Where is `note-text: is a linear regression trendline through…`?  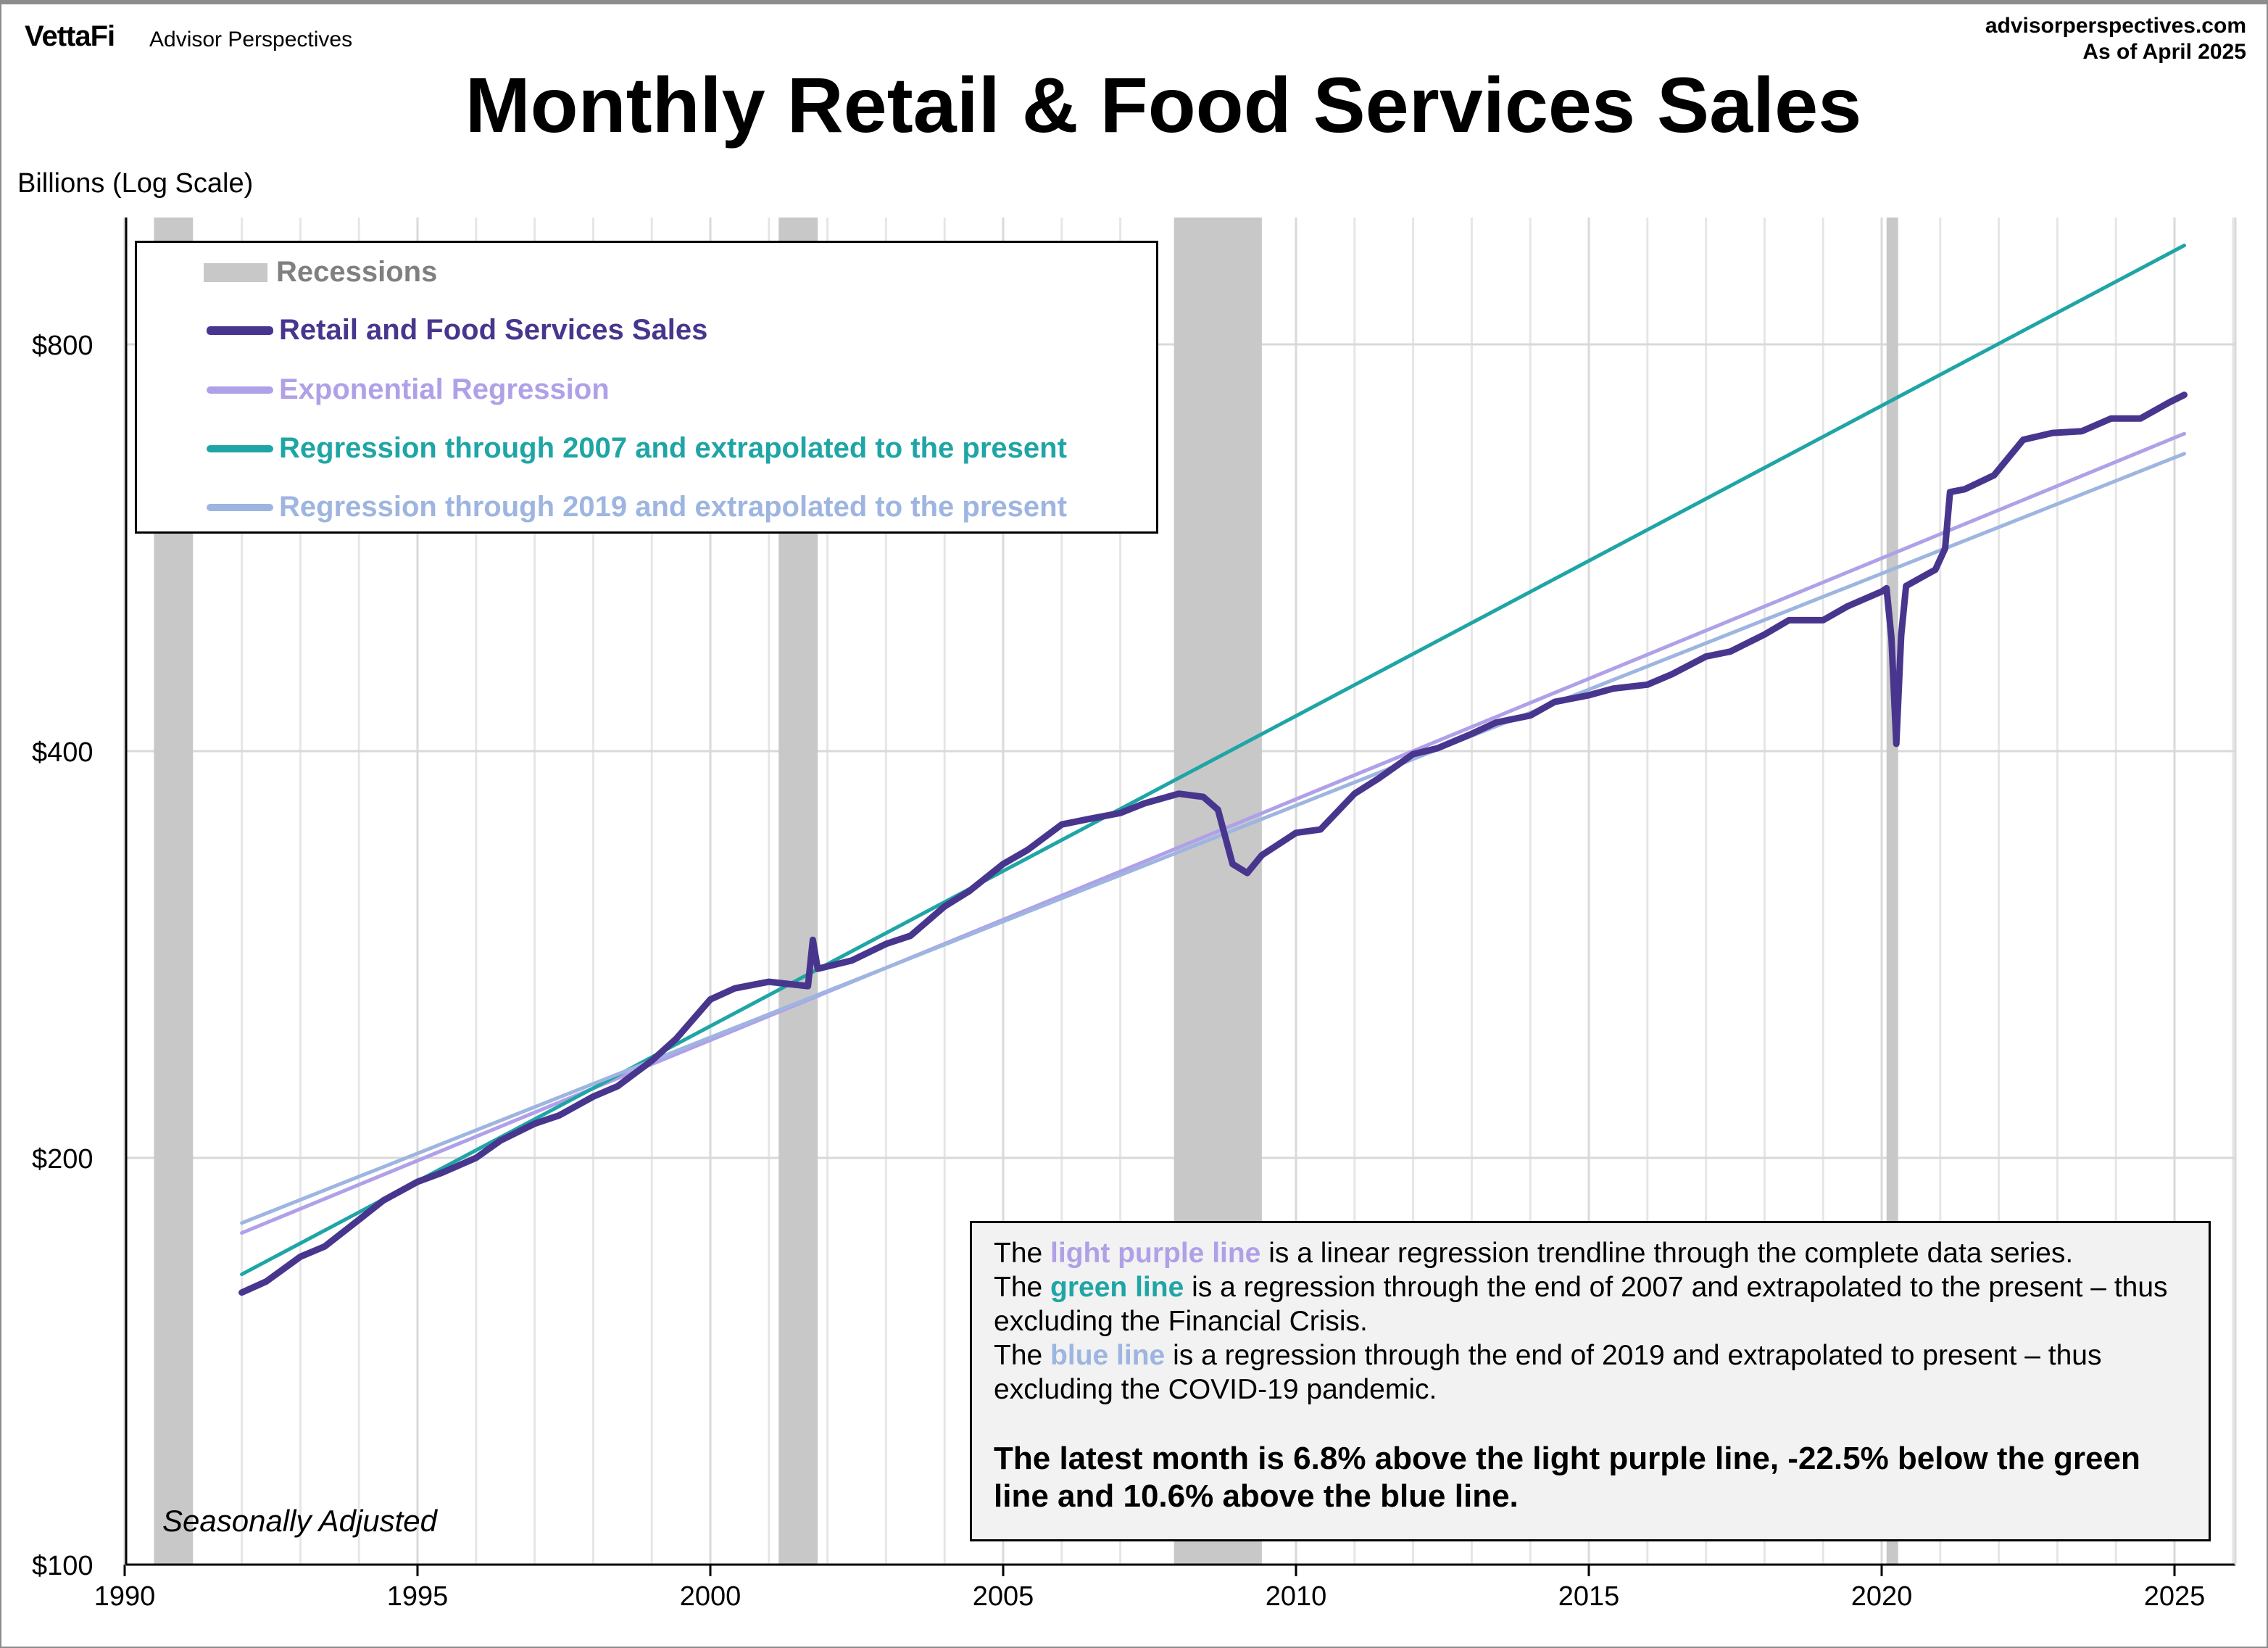
note-text: is a linear regression trendline through… is located at coordinates (1667, 1253).